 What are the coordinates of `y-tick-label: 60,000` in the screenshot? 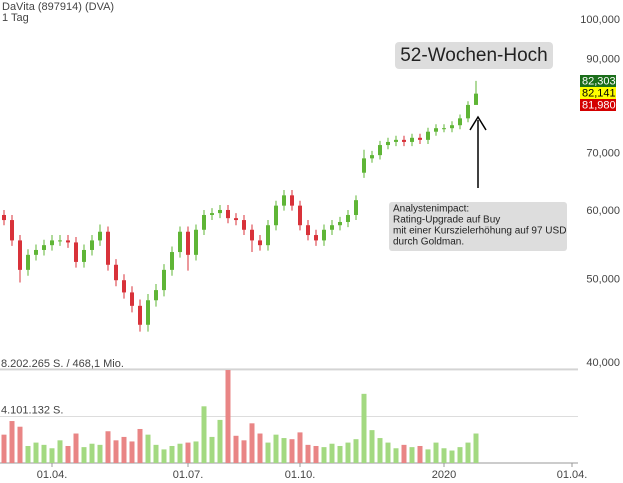 It's located at (603, 211).